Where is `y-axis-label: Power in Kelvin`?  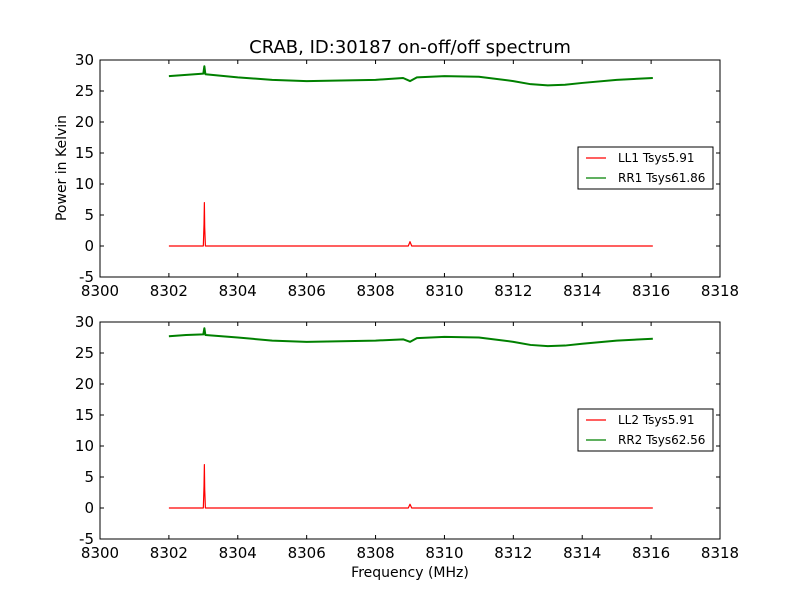 y-axis-label: Power in Kelvin is located at coordinates (62, 168).